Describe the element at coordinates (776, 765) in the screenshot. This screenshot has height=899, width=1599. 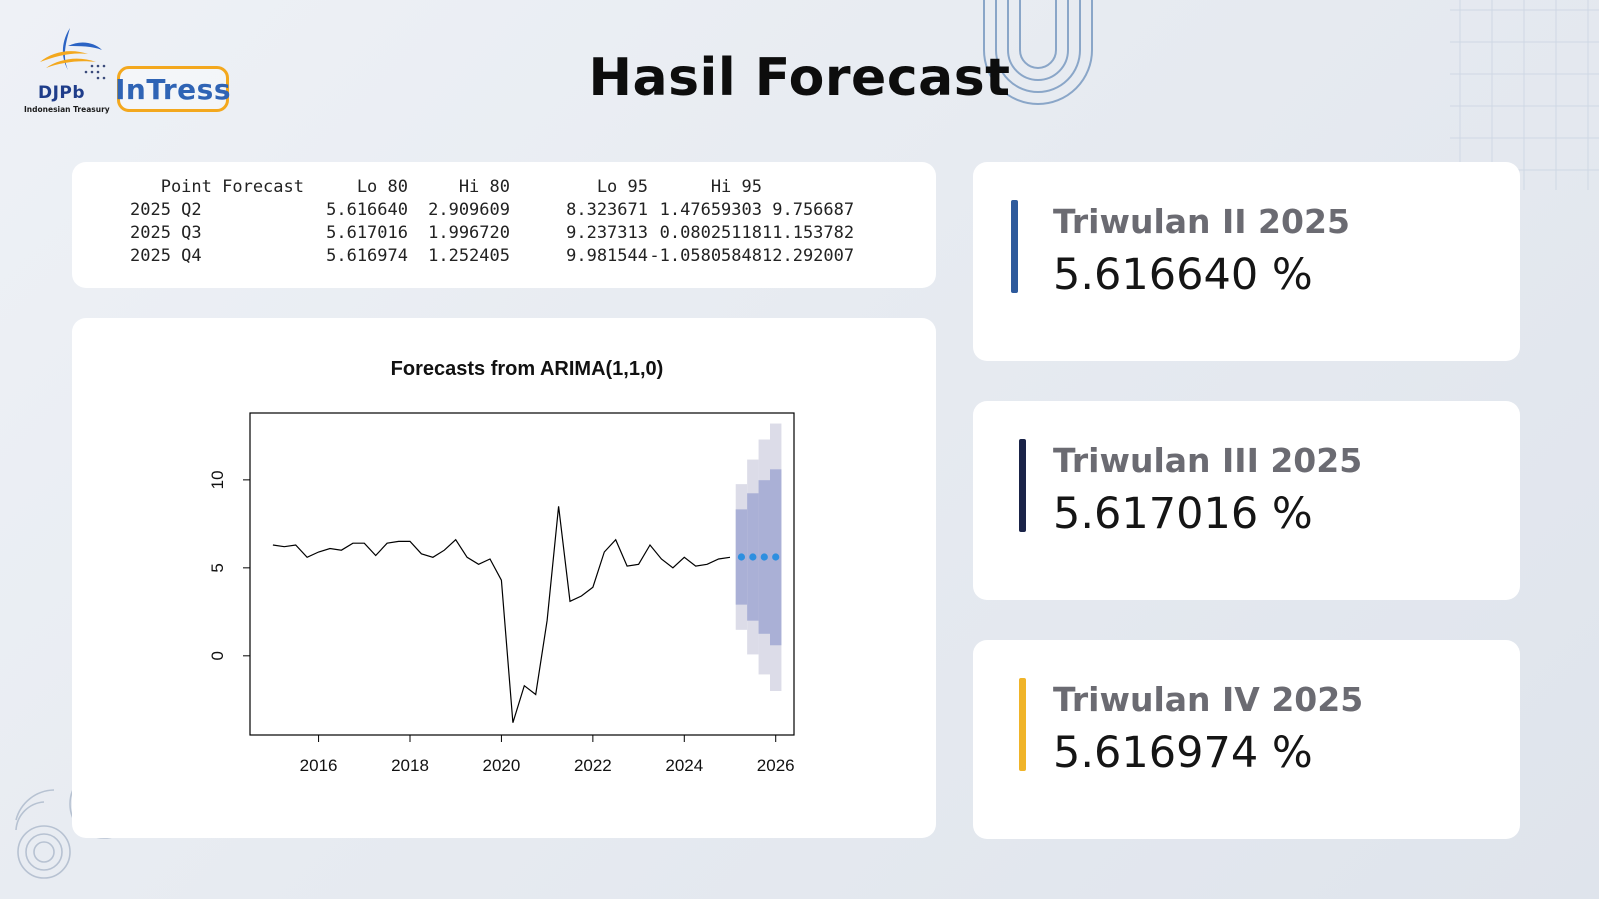
I see `x-tick-label: 2026` at that location.